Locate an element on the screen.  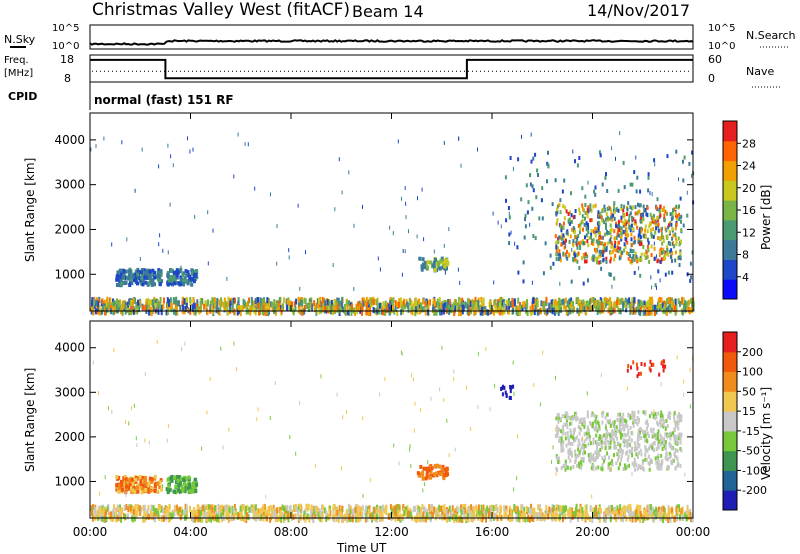
colorbar-segment is located at coordinates (730, 131).